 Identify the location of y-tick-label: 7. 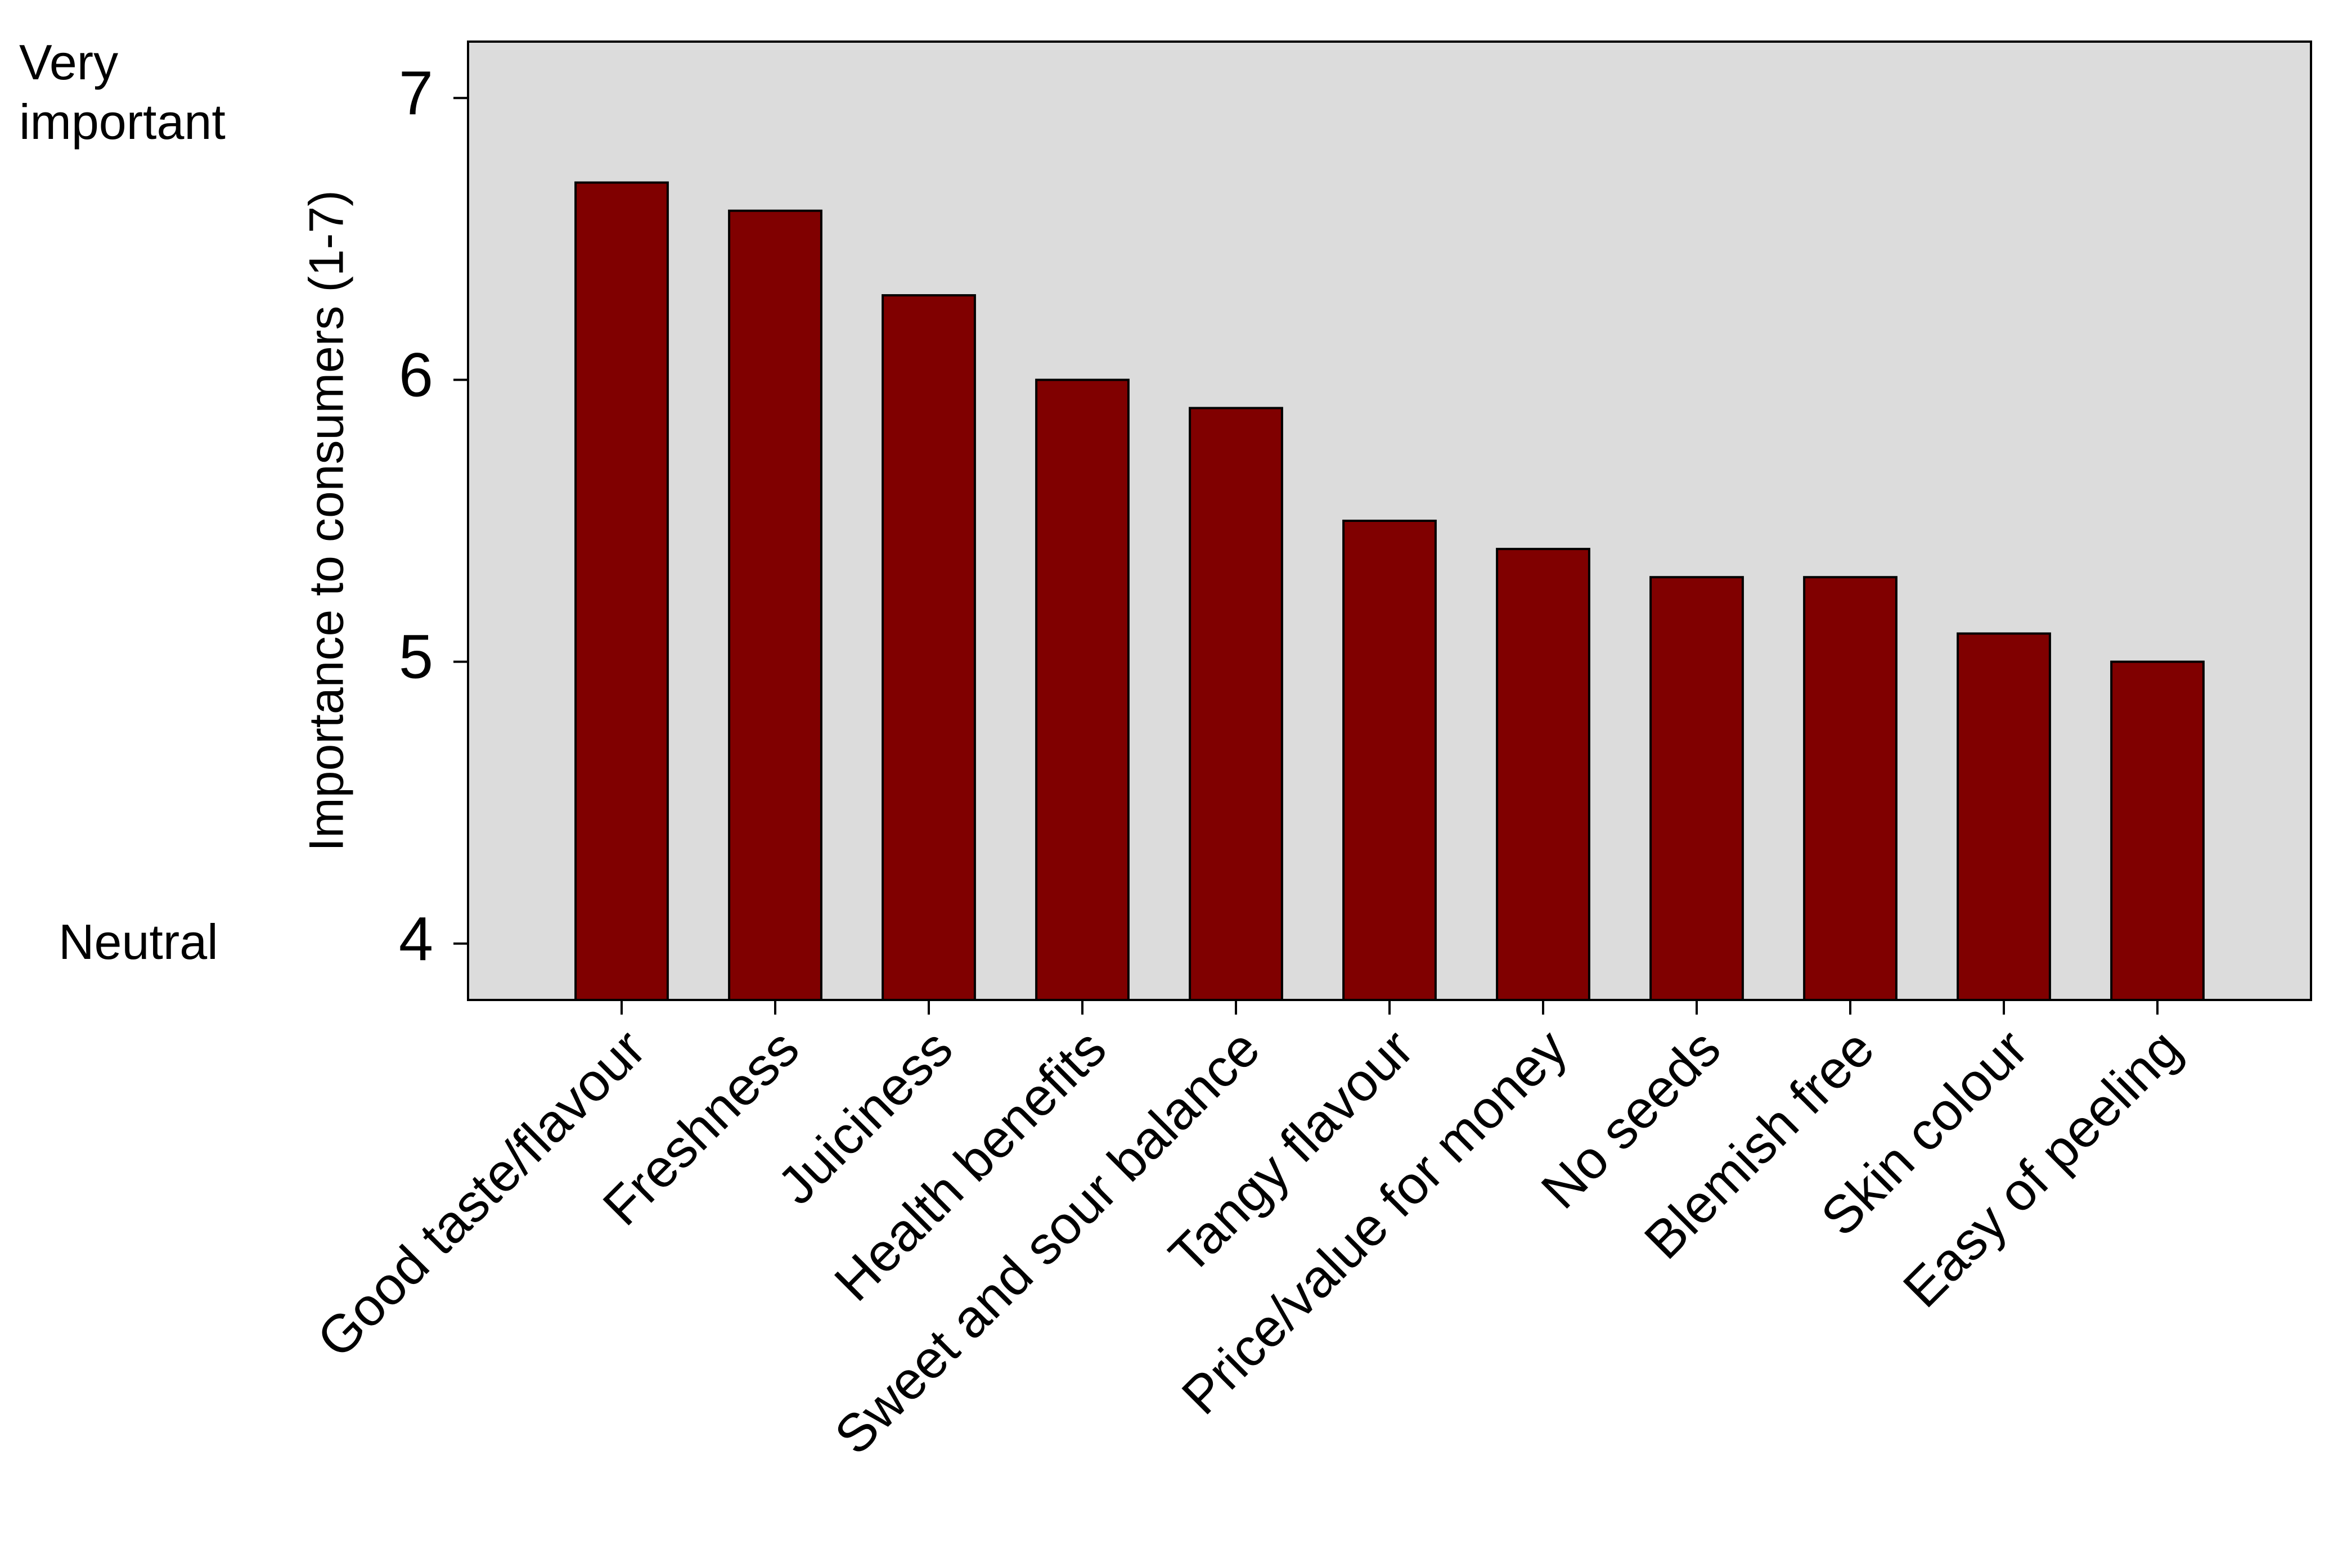
(416, 93).